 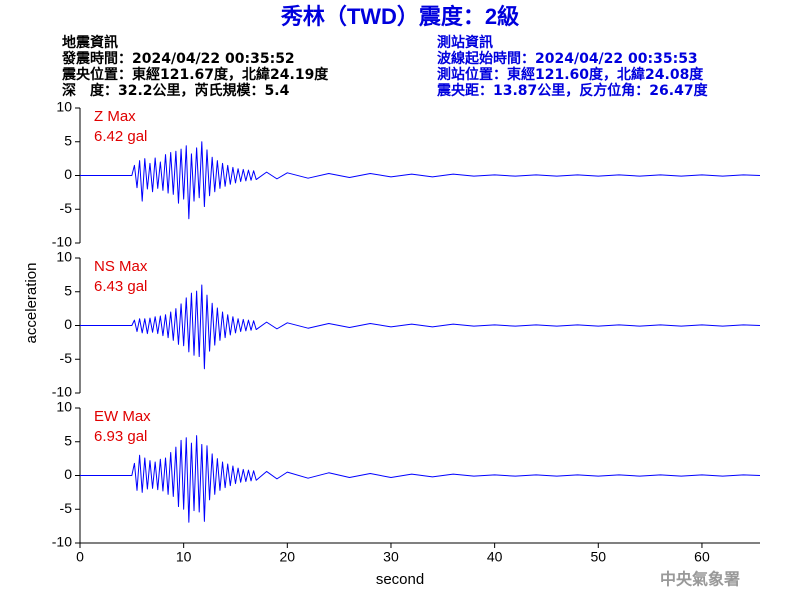 I want to click on x-tick-label: 0, so click(x=80, y=557).